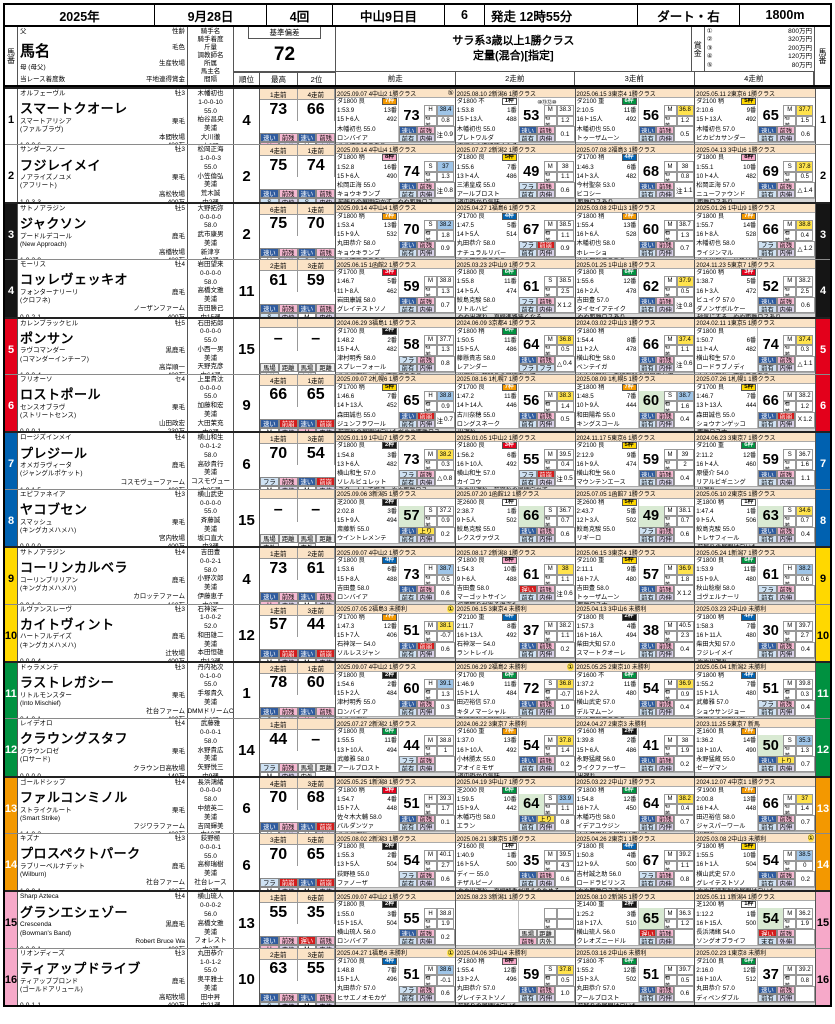 This screenshot has width=835, height=1024. Describe the element at coordinates (805, 970) in the screenshot. I see `last3f-figure: 39.2` at that location.